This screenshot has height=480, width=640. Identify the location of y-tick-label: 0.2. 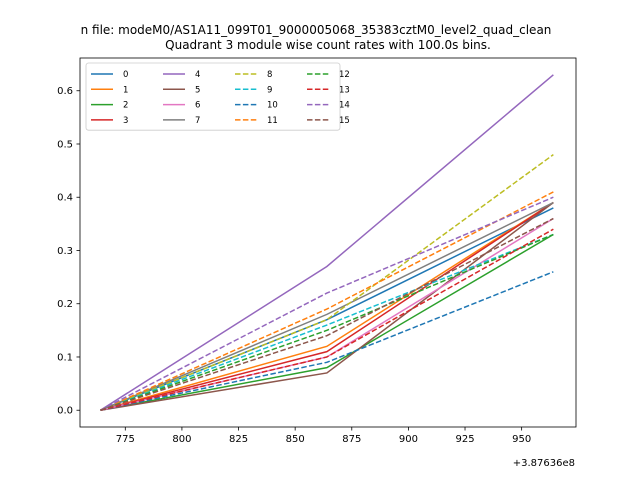
(65, 304).